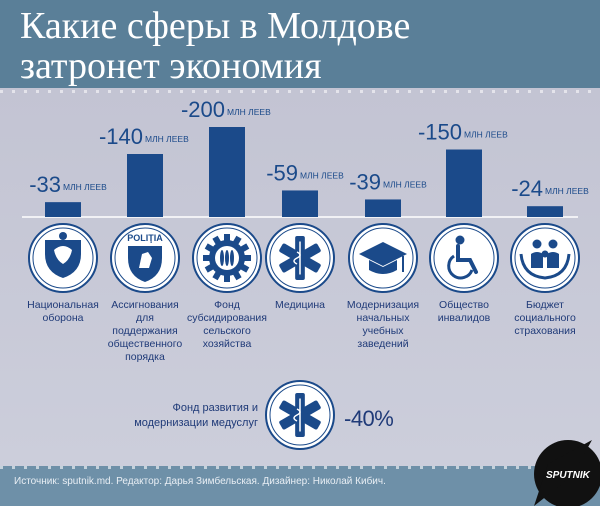 The height and width of the screenshot is (506, 600). Describe the element at coordinates (383, 318) in the screenshot. I see `category-label-line: начальных` at that location.